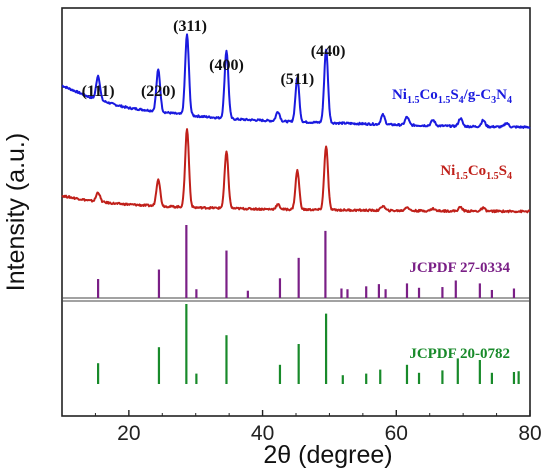 This screenshot has width=550, height=472. What do you see at coordinates (459, 268) in the screenshot?
I see `ref-label-0: JCPDF 27-0334` at bounding box center [459, 268].